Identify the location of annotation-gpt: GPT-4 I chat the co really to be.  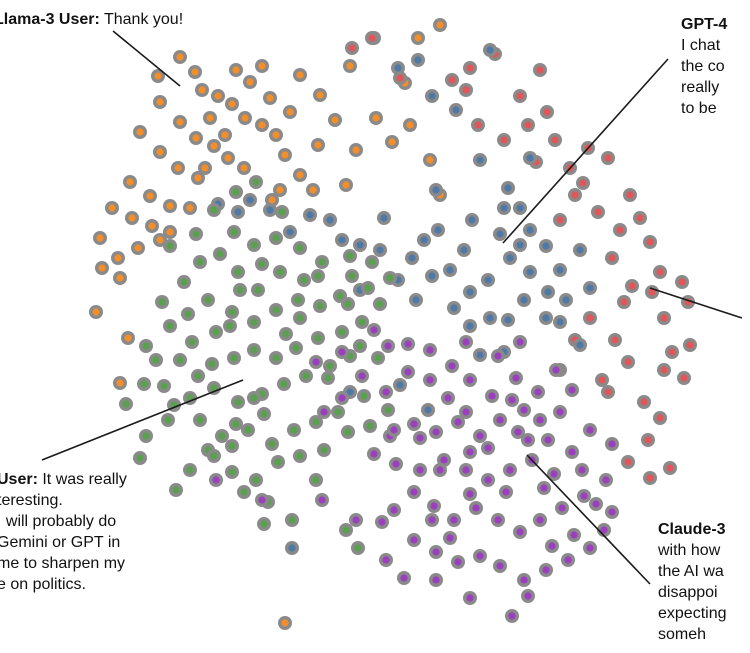
(704, 66).